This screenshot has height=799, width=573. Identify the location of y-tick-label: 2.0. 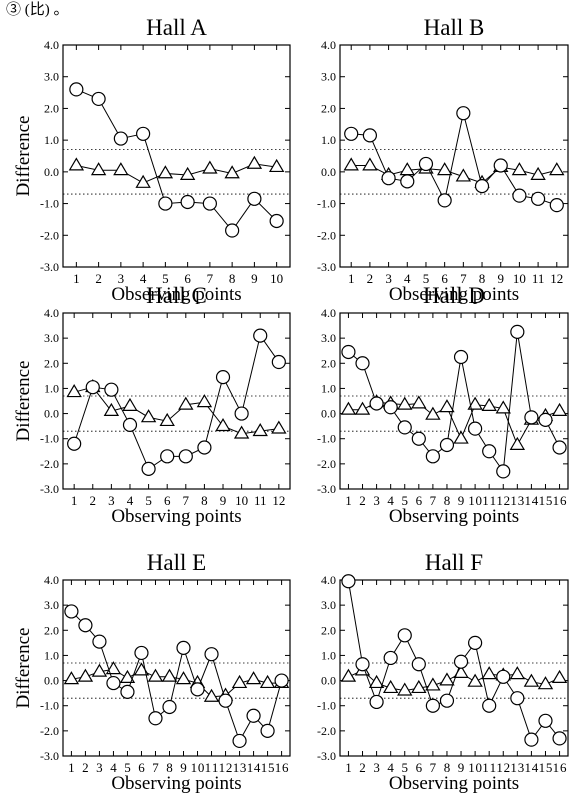
(51, 630).